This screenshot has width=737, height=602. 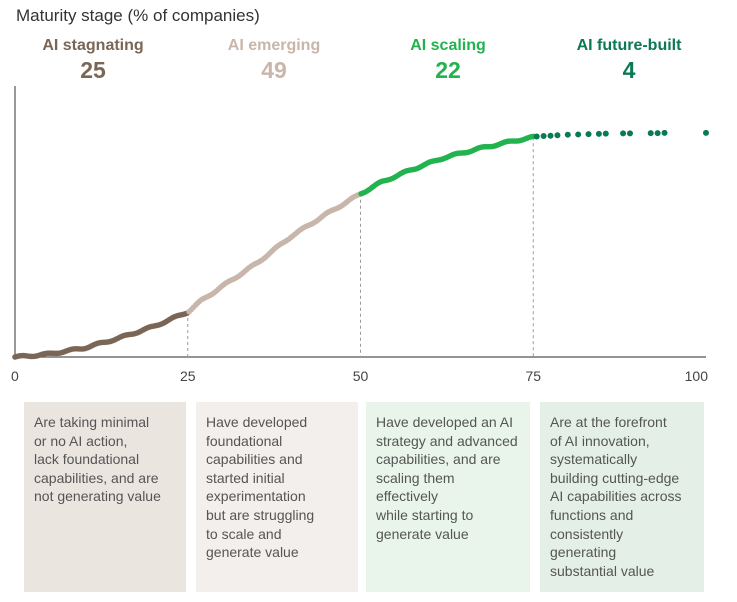 I want to click on description-line: consistently, so click(x=587, y=533).